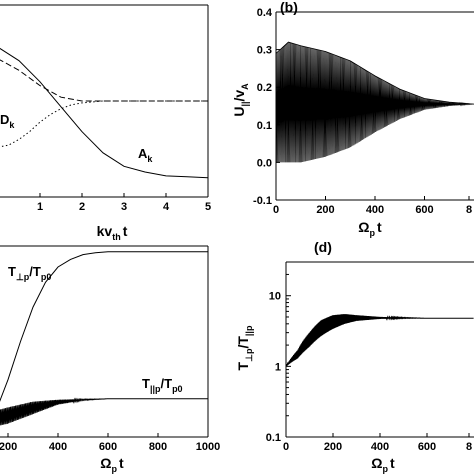 The image size is (474, 474). I want to click on panel-d-x-tick-label: 8, so click(469, 447).